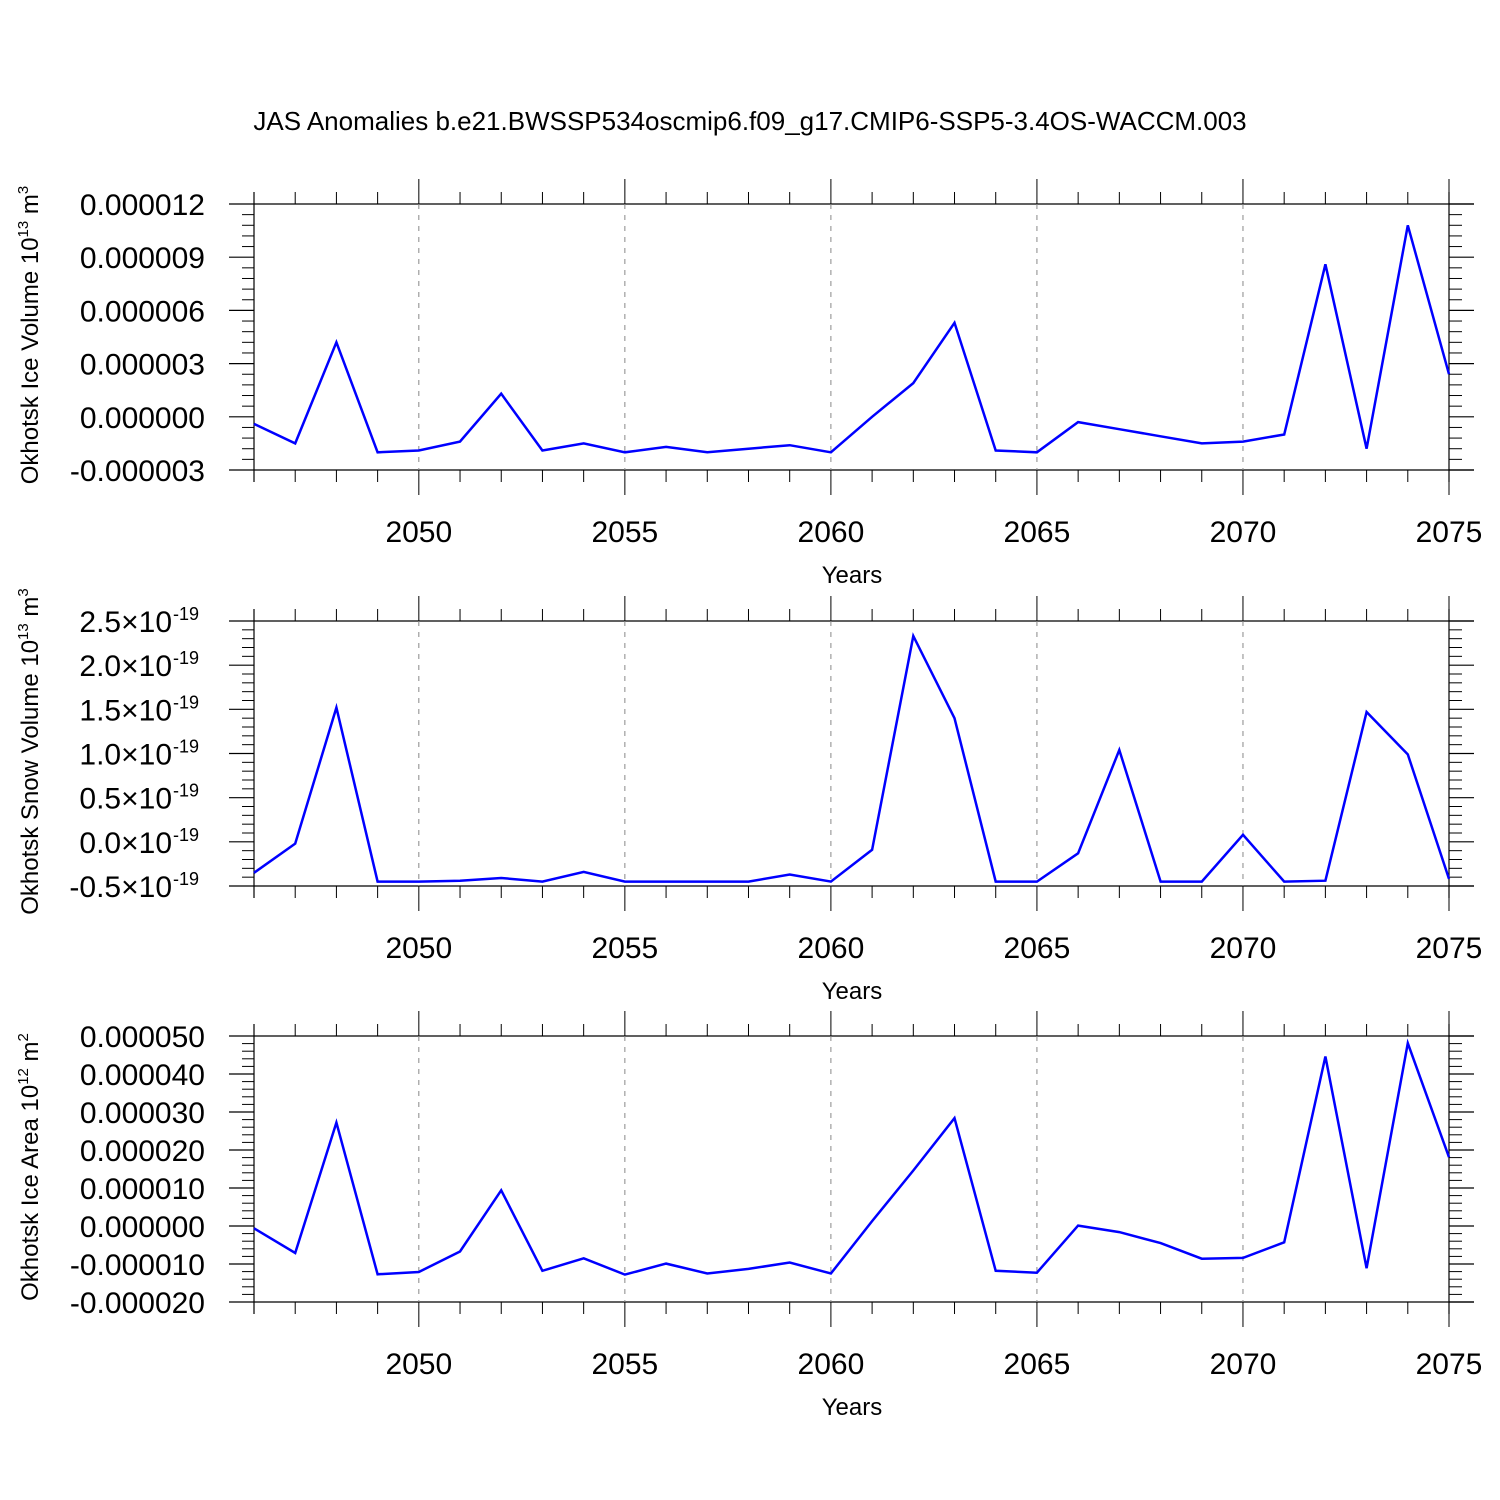 Image resolution: width=1500 pixels, height=1500 pixels. I want to click on ytick-label: 0.0×10, so click(125, 843).